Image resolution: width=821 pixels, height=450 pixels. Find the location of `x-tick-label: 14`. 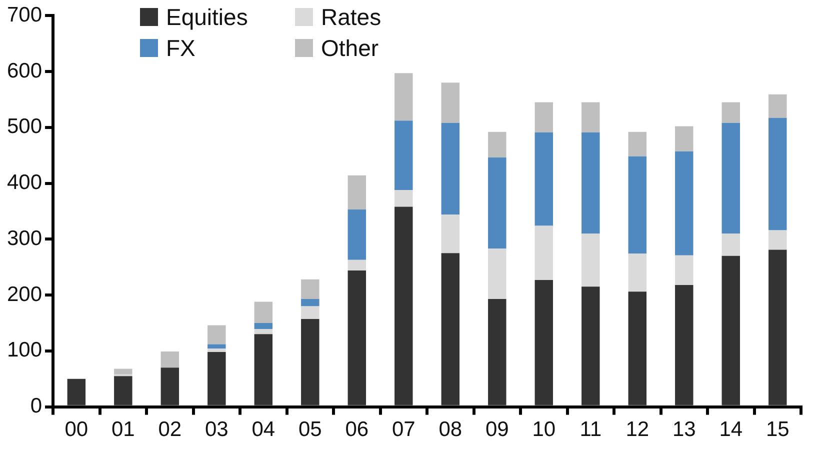

x-tick-label: 14 is located at coordinates (731, 430).